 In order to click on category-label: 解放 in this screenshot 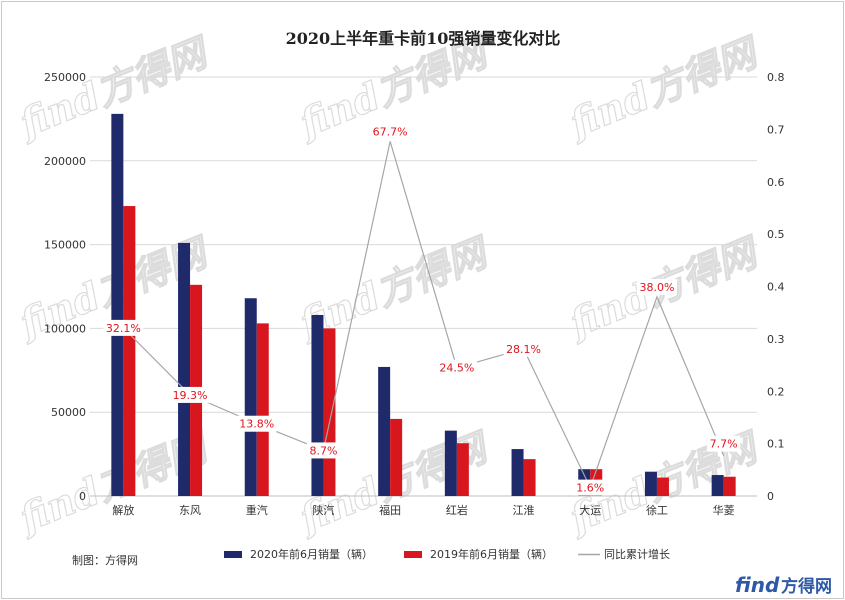, I will do `click(123, 510)`.